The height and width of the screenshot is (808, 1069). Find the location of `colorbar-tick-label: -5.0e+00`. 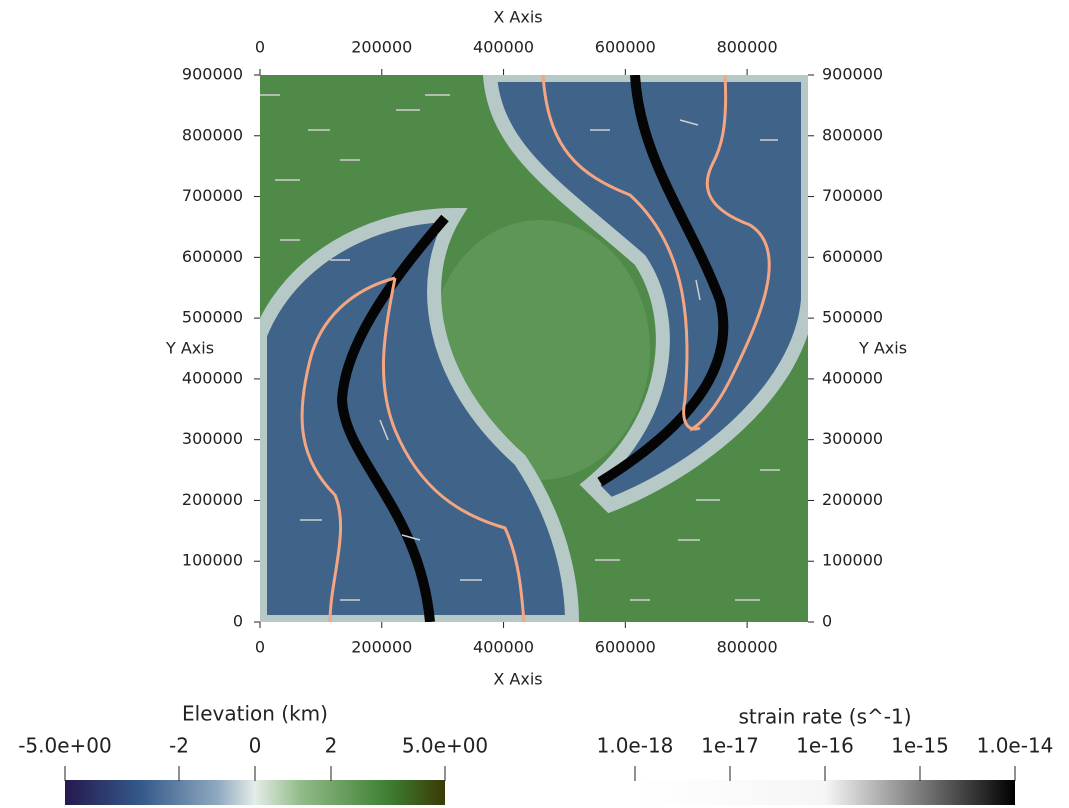

colorbar-tick-label: -5.0e+00 is located at coordinates (65, 746).